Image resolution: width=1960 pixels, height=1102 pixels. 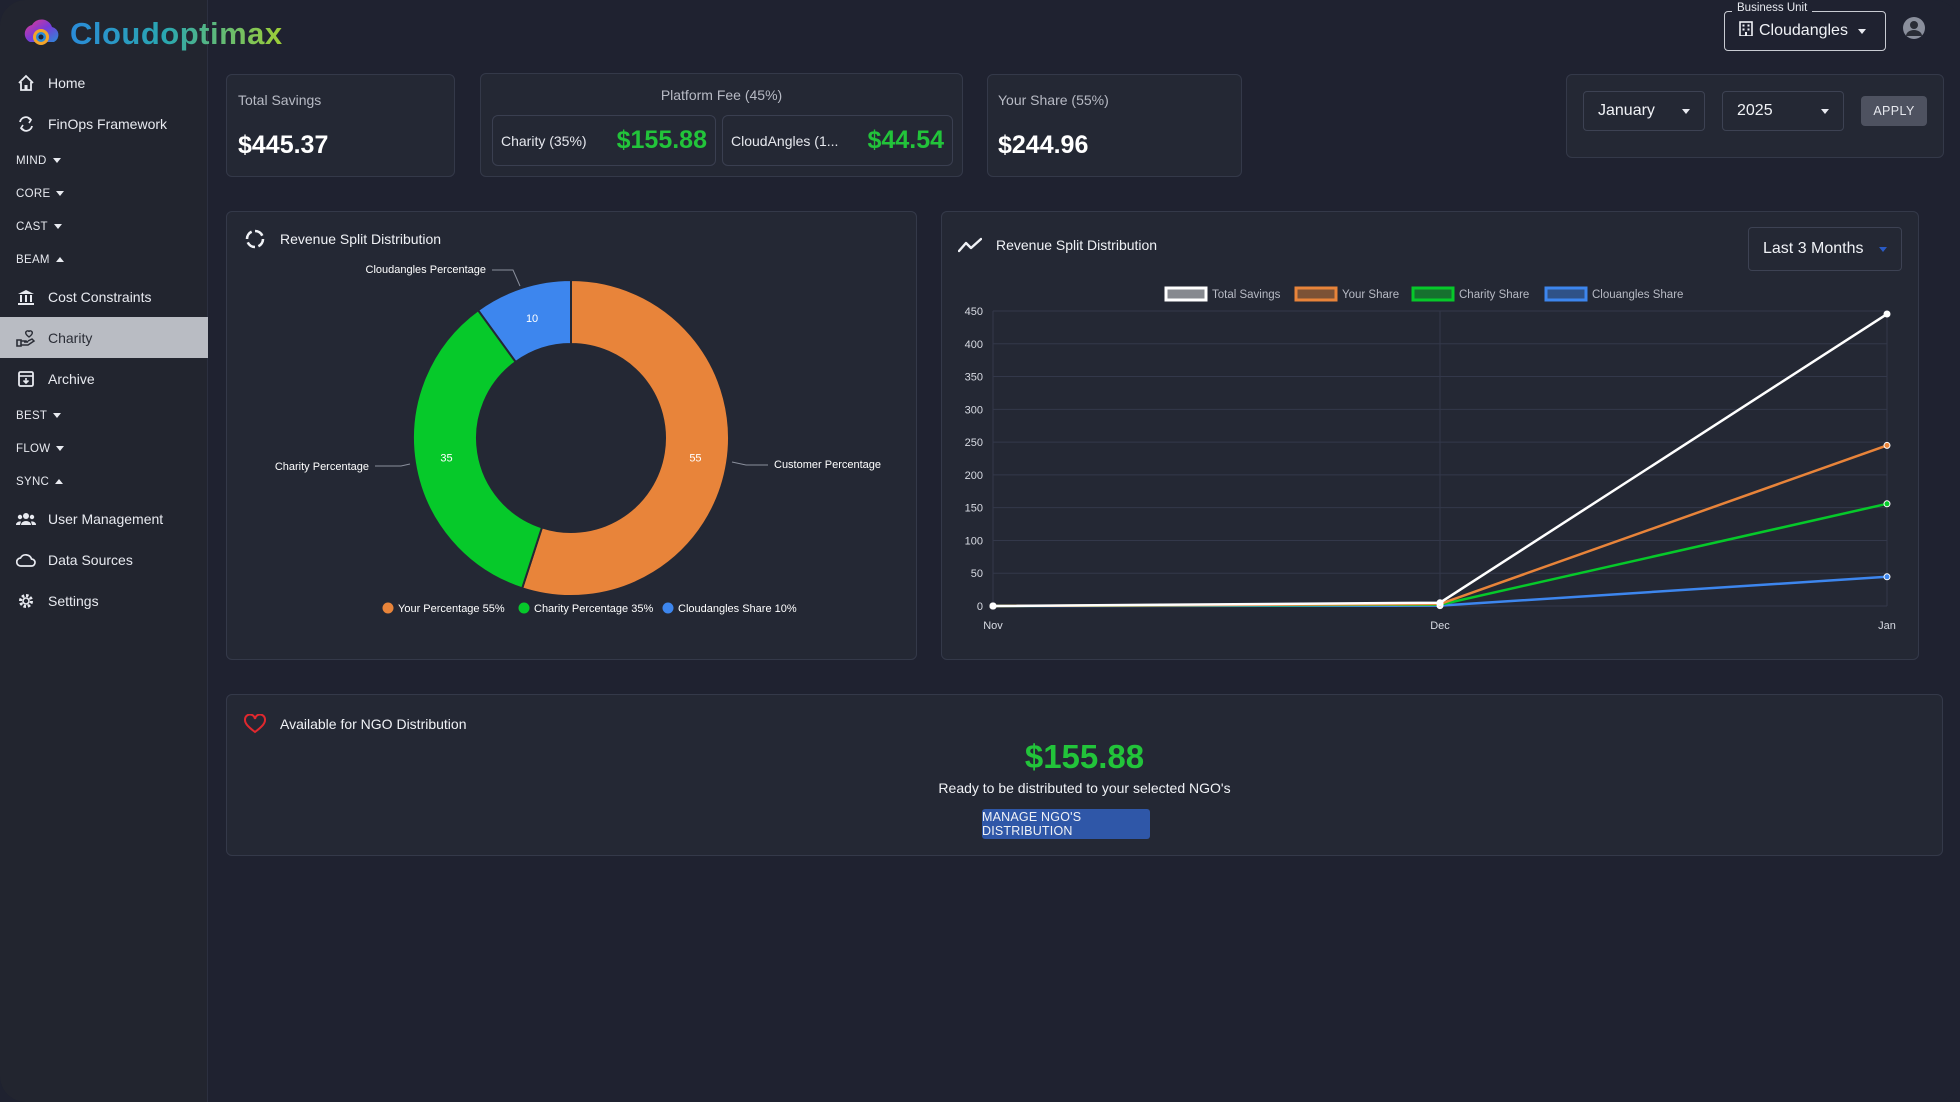 I want to click on sidebar-item-user-management: User Management, so click(x=104, y=518).